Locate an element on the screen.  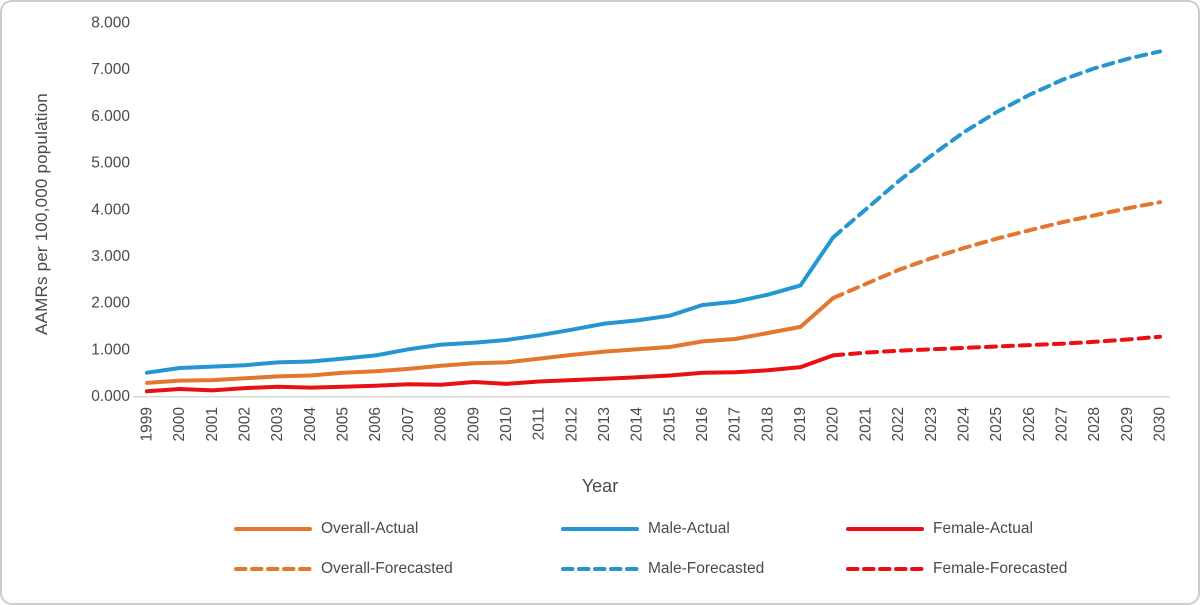
x-axis-tick-label: 2013 is located at coordinates (604, 424).